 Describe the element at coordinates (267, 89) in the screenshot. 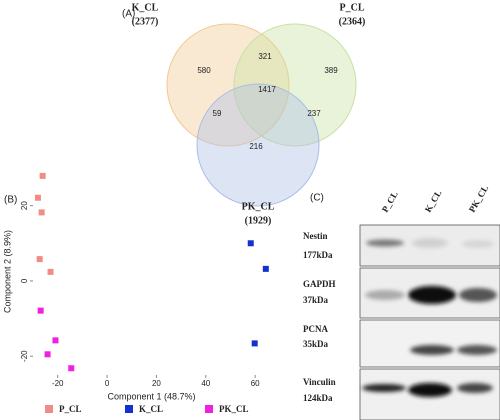

I see `region-count: 1417` at that location.